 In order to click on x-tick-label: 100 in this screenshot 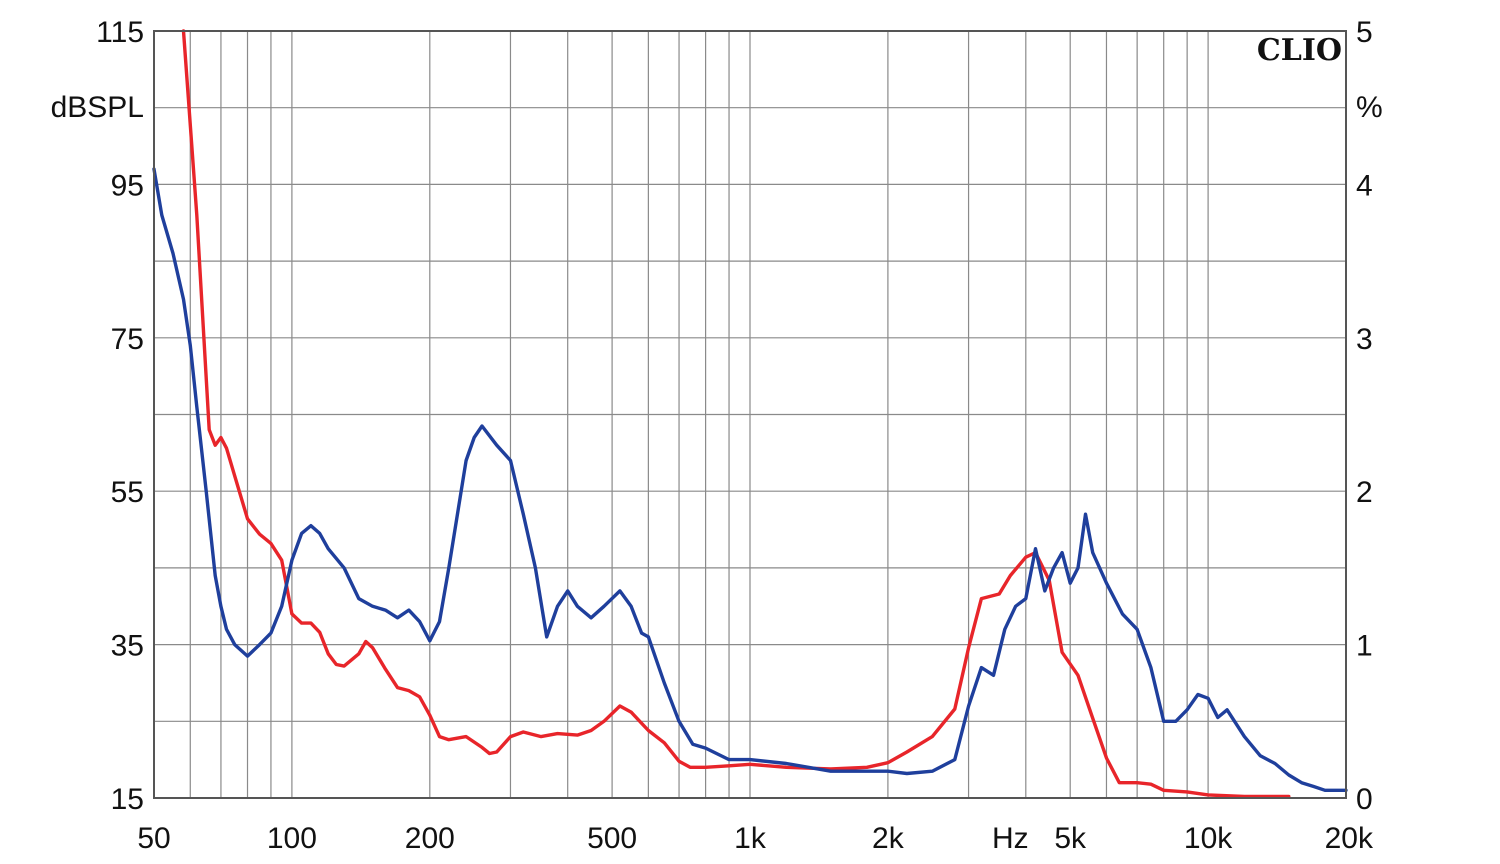, I will do `click(292, 838)`.